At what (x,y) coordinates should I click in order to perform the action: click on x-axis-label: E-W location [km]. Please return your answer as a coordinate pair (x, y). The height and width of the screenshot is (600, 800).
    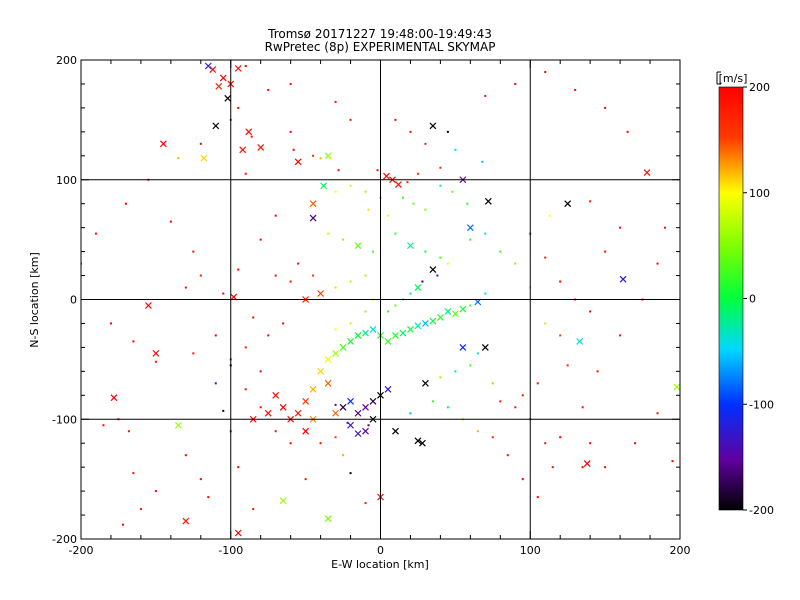
    Looking at the image, I should click on (380, 564).